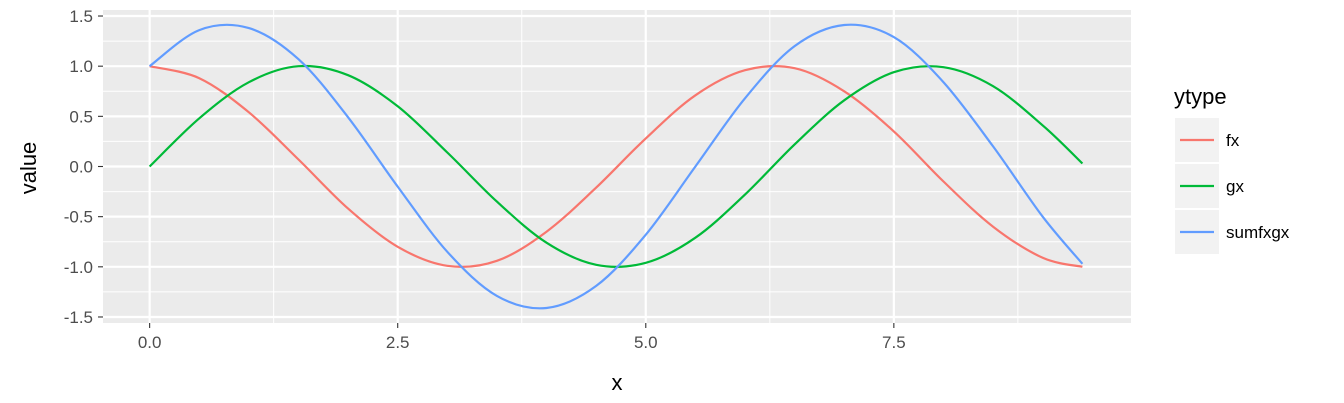 The height and width of the screenshot is (403, 1344). I want to click on y-axis-title: value, so click(28, 168).